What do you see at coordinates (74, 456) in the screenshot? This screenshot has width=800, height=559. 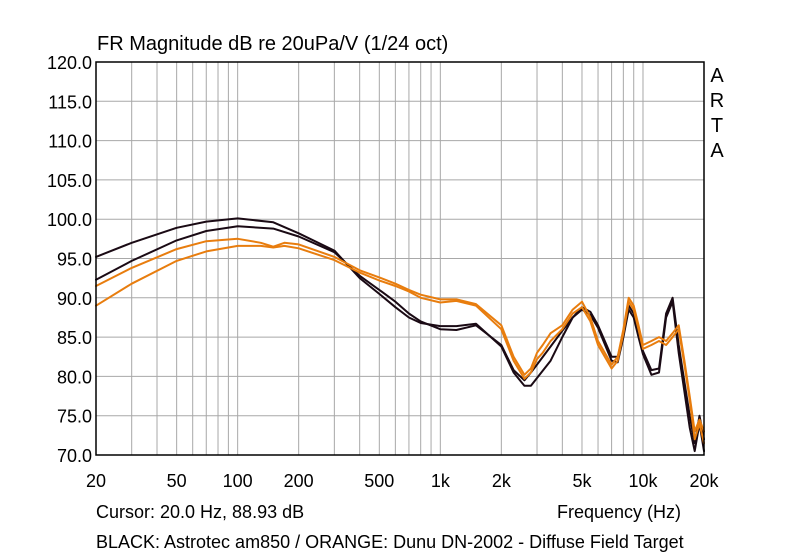 I see `y-tick-label: 70.0` at bounding box center [74, 456].